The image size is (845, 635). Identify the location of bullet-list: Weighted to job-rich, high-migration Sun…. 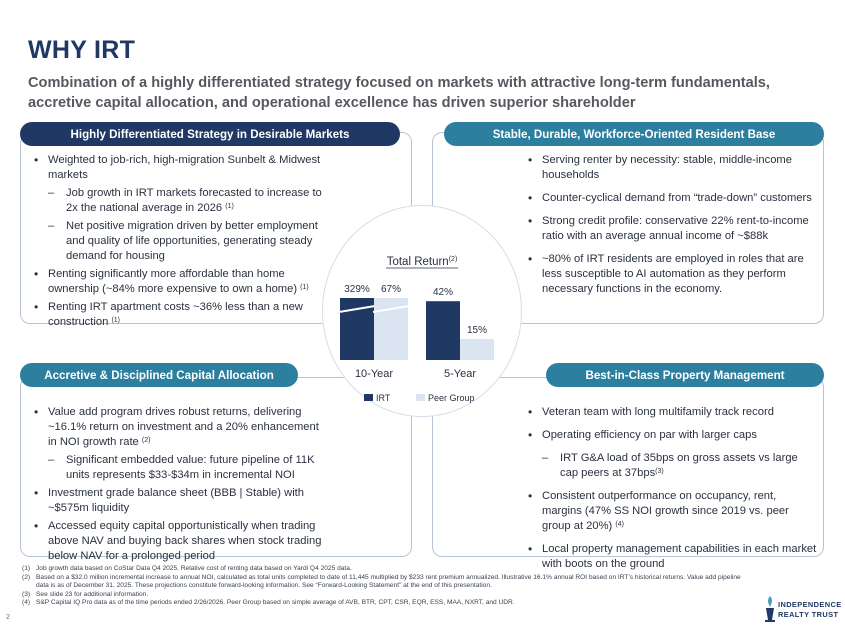
(182, 241).